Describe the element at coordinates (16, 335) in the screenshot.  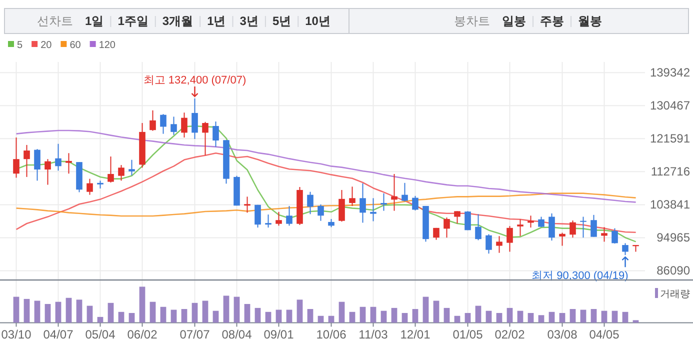
I see `x-tick-label: 03/10` at that location.